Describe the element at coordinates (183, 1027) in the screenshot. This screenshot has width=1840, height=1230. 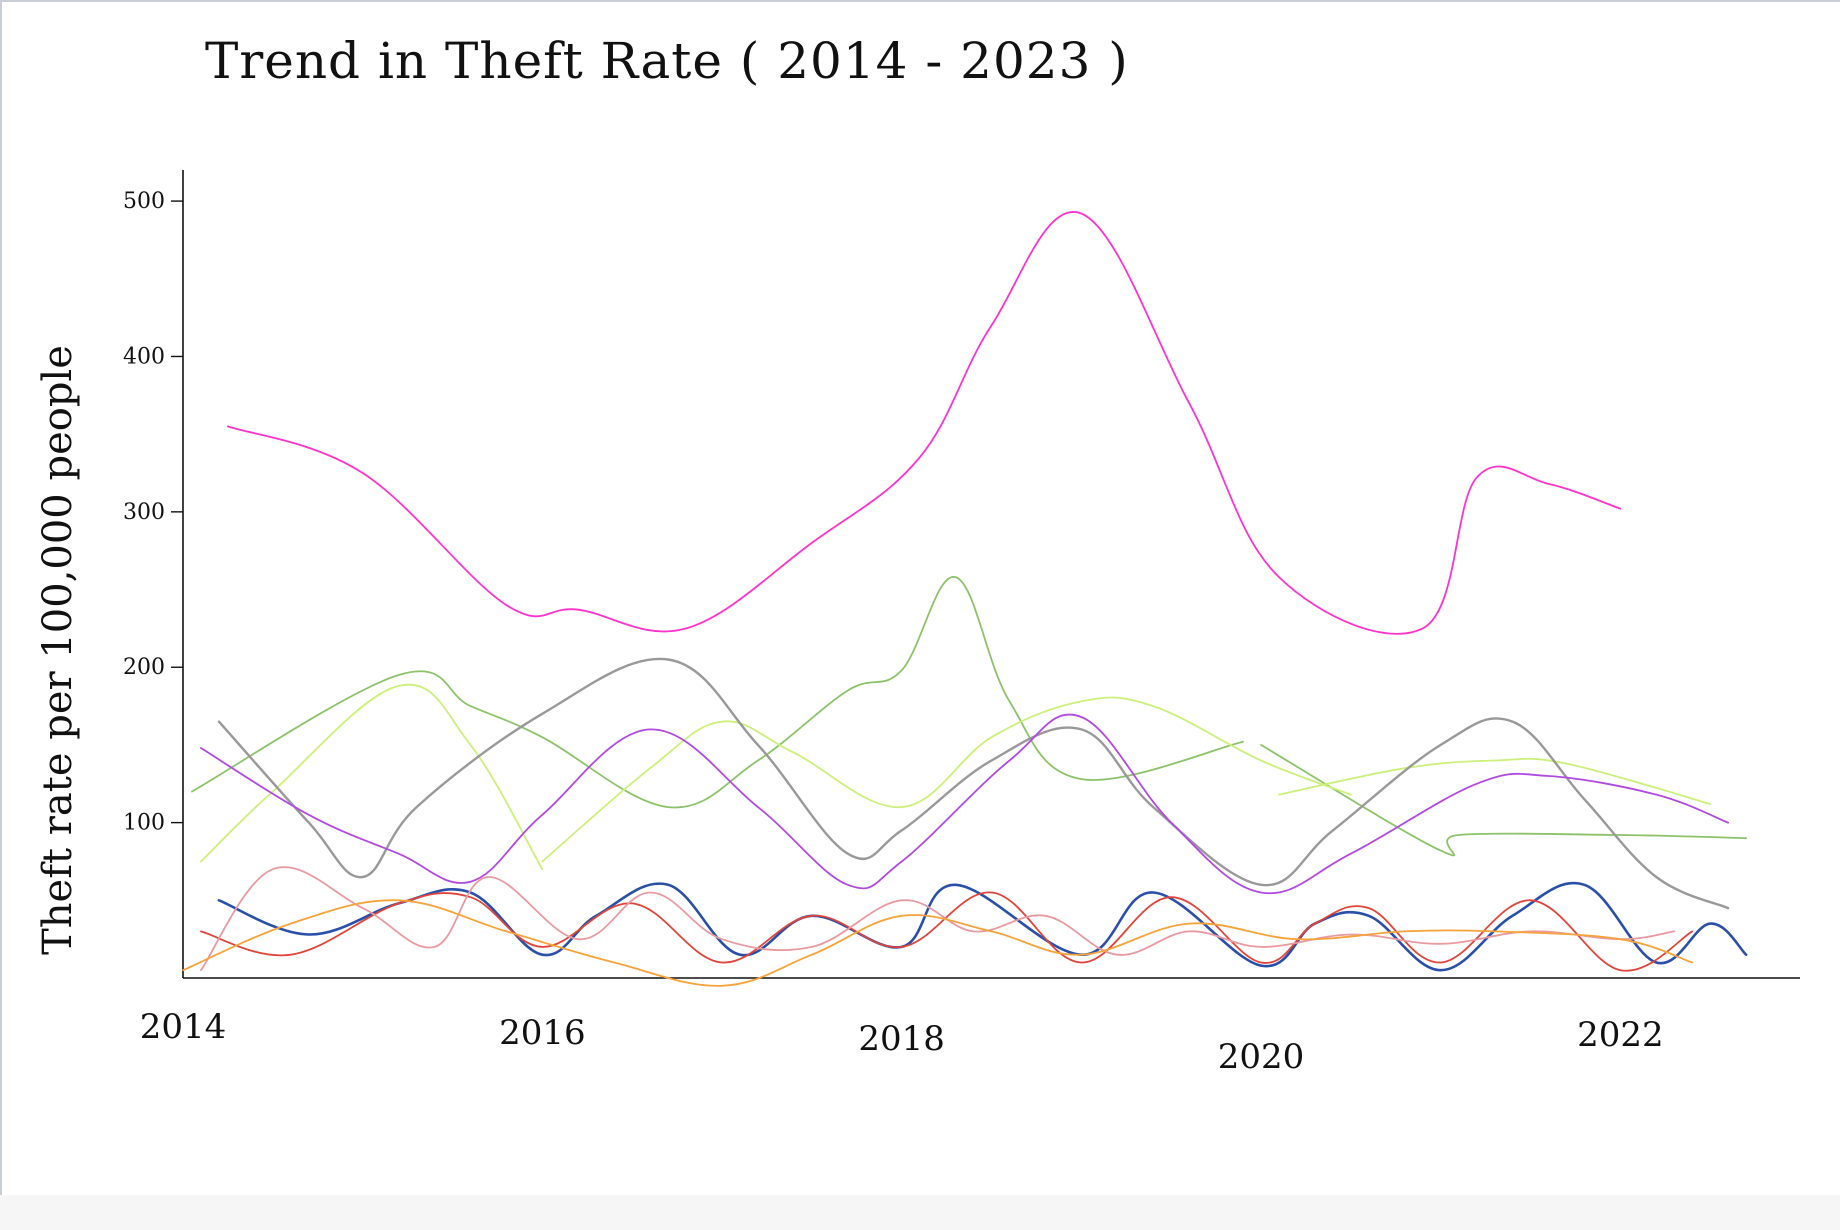
I see `x-tick-label: 2014` at that location.